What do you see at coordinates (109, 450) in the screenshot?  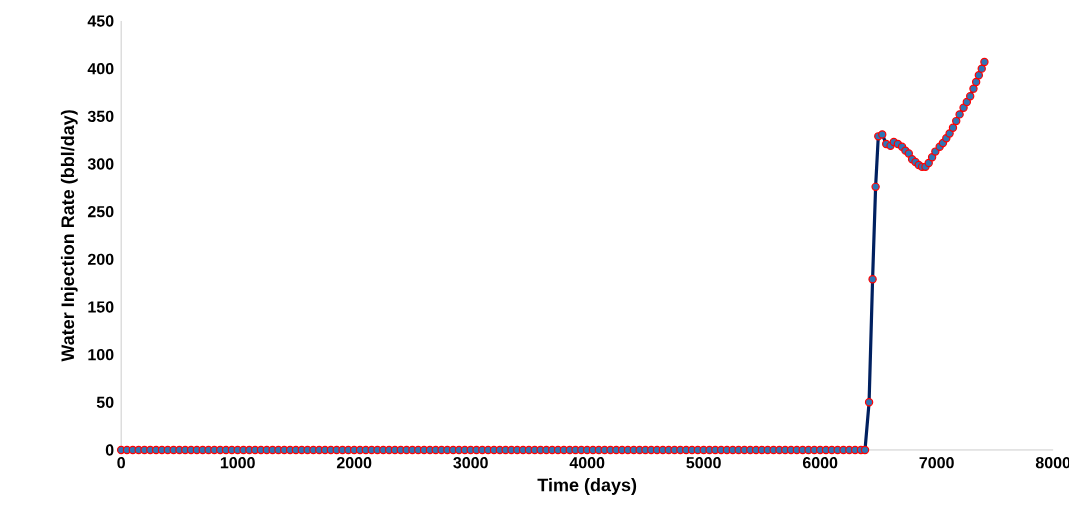 I see `y-tick-label: 0` at bounding box center [109, 450].